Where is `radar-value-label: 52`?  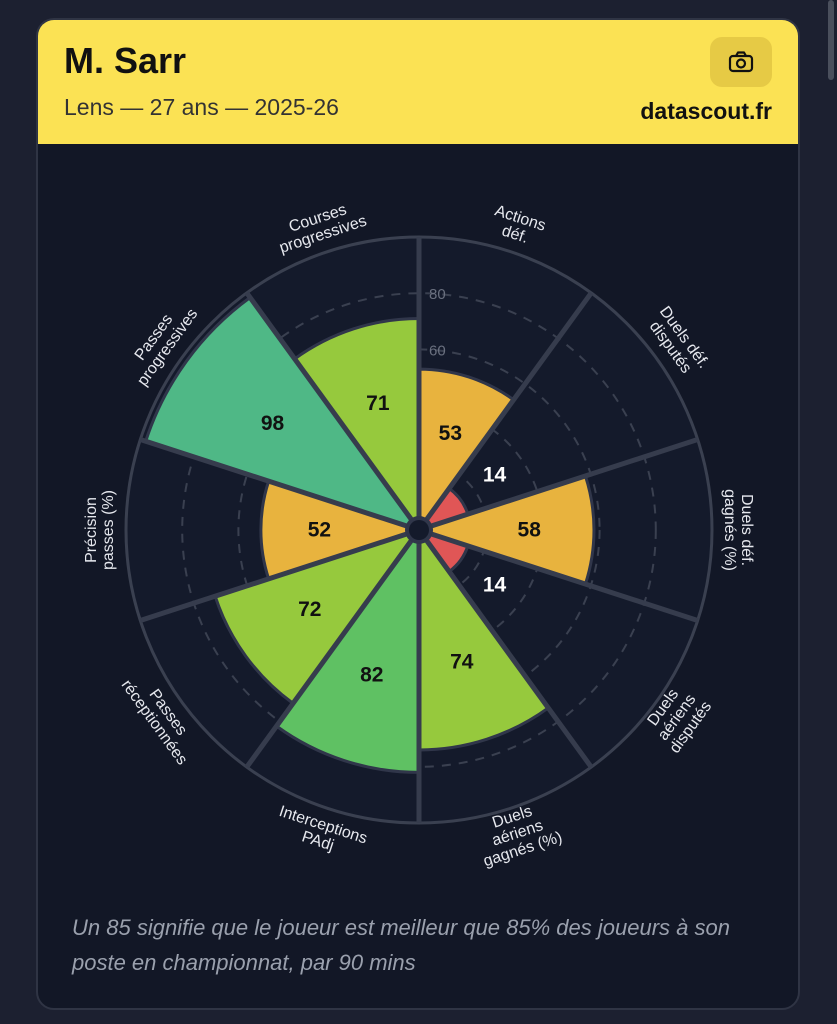 radar-value-label: 52 is located at coordinates (319, 530).